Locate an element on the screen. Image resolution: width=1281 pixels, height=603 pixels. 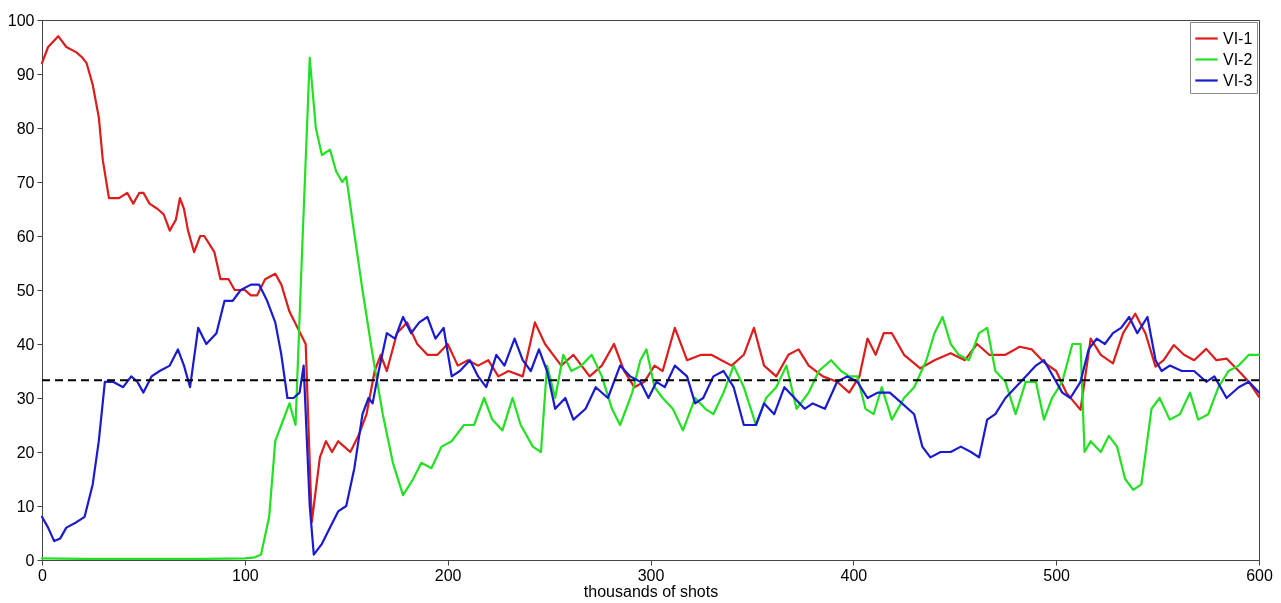
y-tick-label: 10 is located at coordinates (25, 506).